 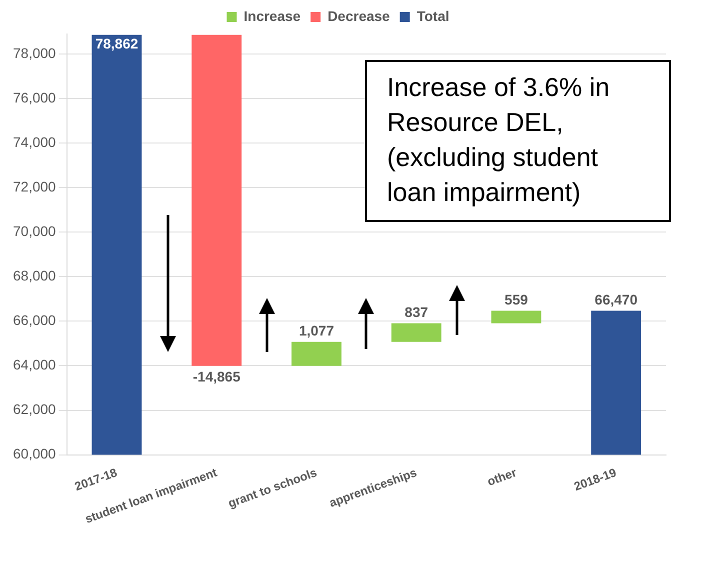 I want to click on y-tick-label: 72,000, so click(x=34, y=186).